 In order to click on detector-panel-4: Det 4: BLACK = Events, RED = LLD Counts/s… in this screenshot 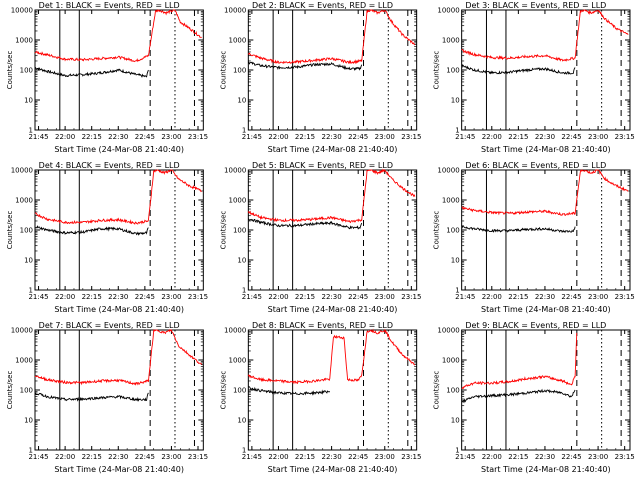, I will do `click(107, 237)`.